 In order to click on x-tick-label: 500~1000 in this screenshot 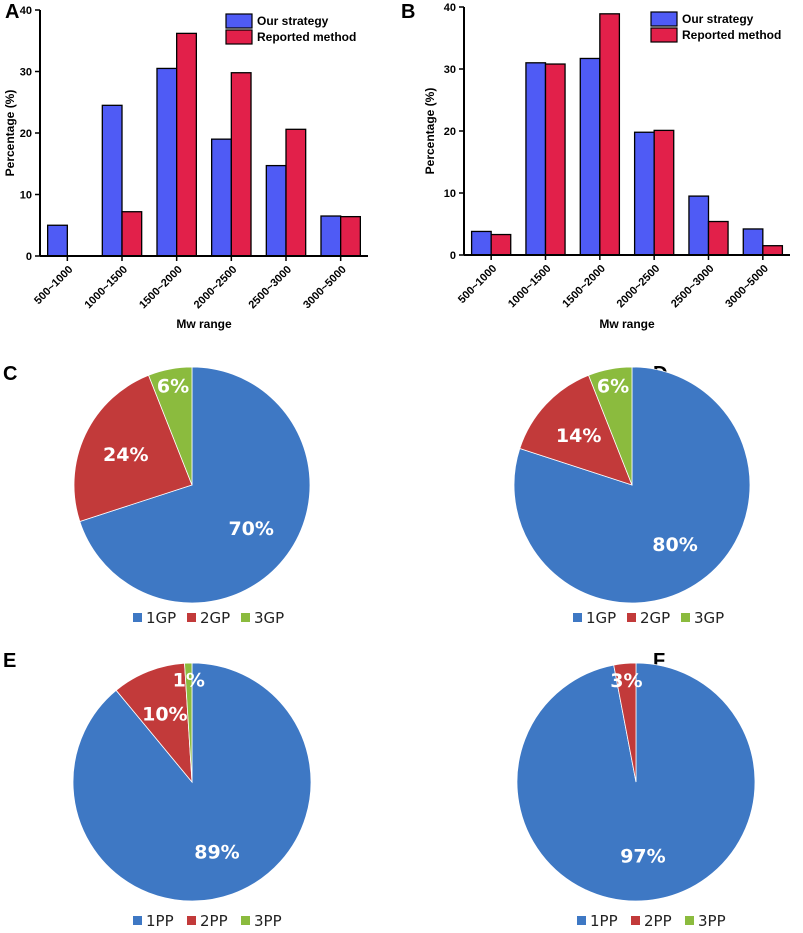, I will do `click(477, 284)`.